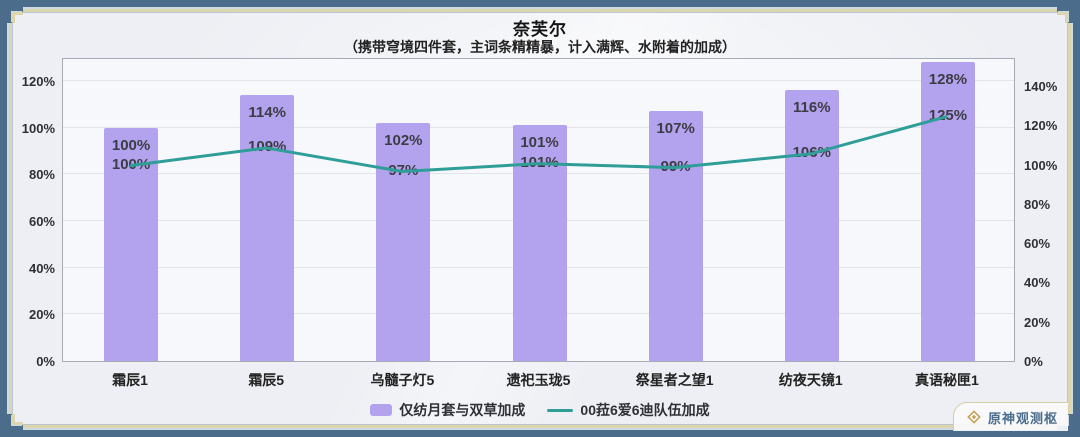 The height and width of the screenshot is (437, 1080). Describe the element at coordinates (811, 152) in the screenshot. I see `line-value-label: 106%` at that location.